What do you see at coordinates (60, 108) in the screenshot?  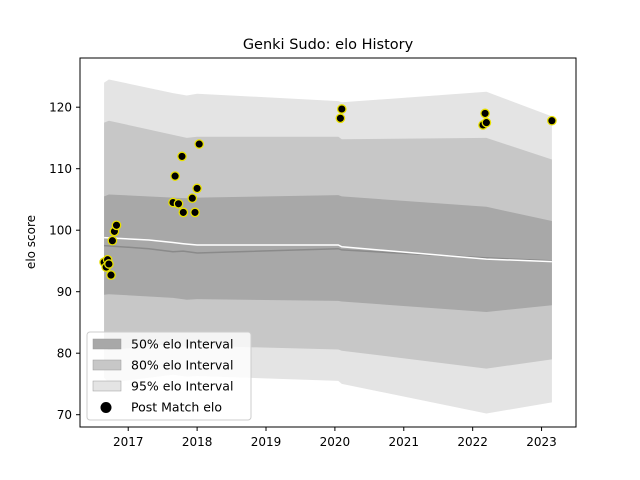 I see `y-tick-label: 120` at bounding box center [60, 108].